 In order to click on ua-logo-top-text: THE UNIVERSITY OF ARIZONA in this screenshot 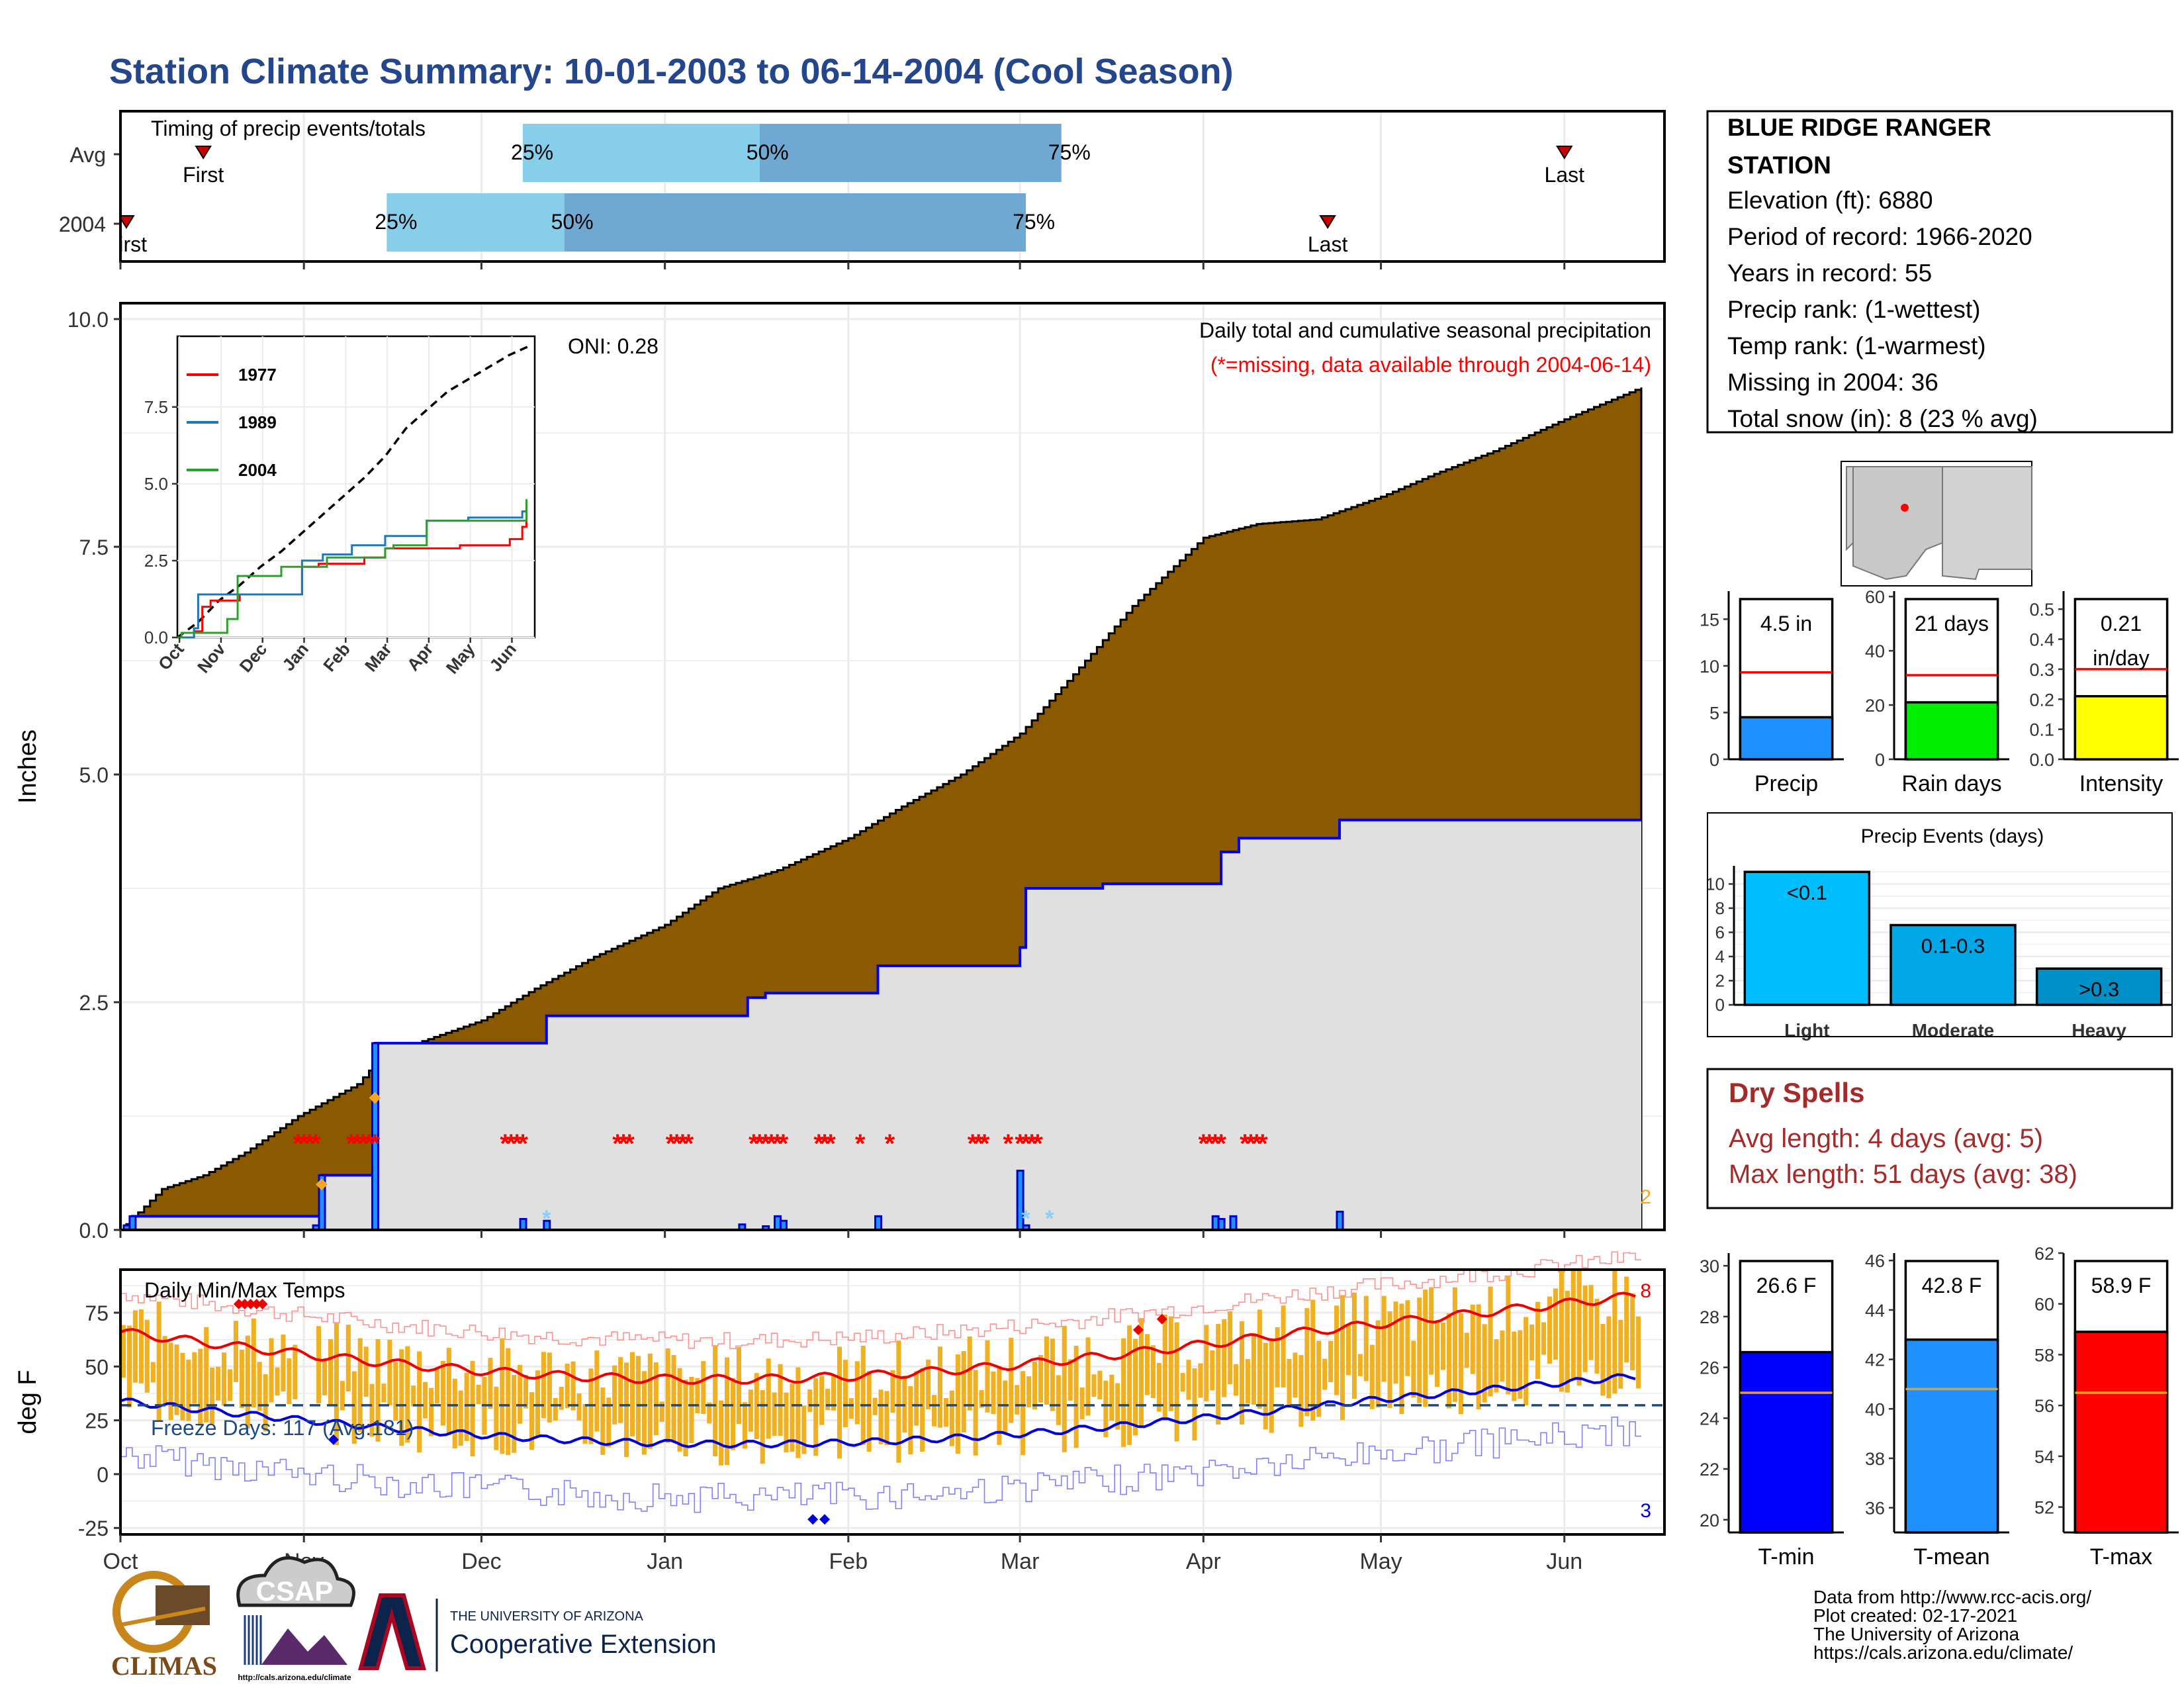, I will do `click(547, 1616)`.